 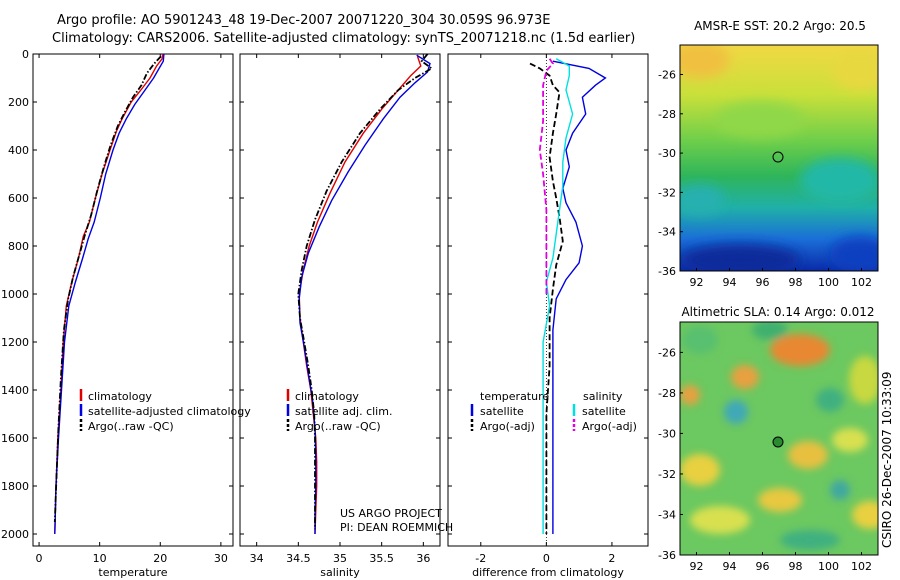 I want to click on x-tick-label: 34.5, so click(x=298, y=558).